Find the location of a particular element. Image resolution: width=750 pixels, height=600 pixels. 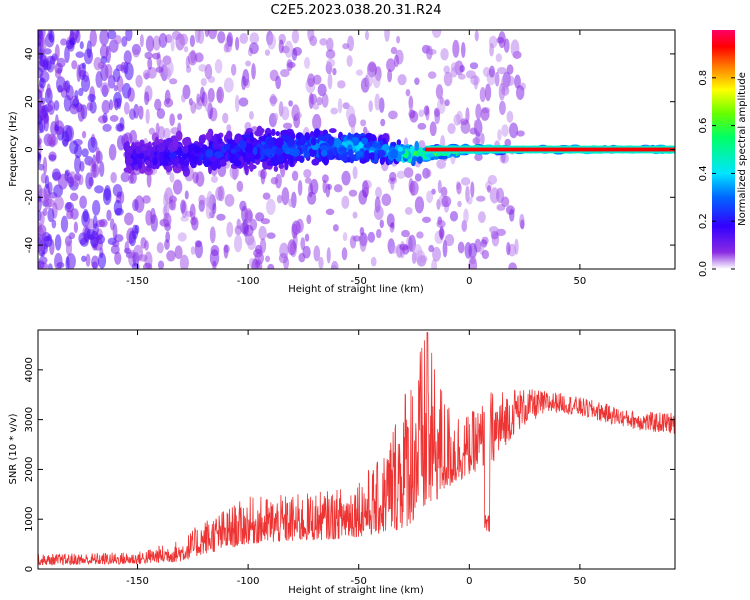

colorbar-tick-label: 0.6 is located at coordinates (703, 126).